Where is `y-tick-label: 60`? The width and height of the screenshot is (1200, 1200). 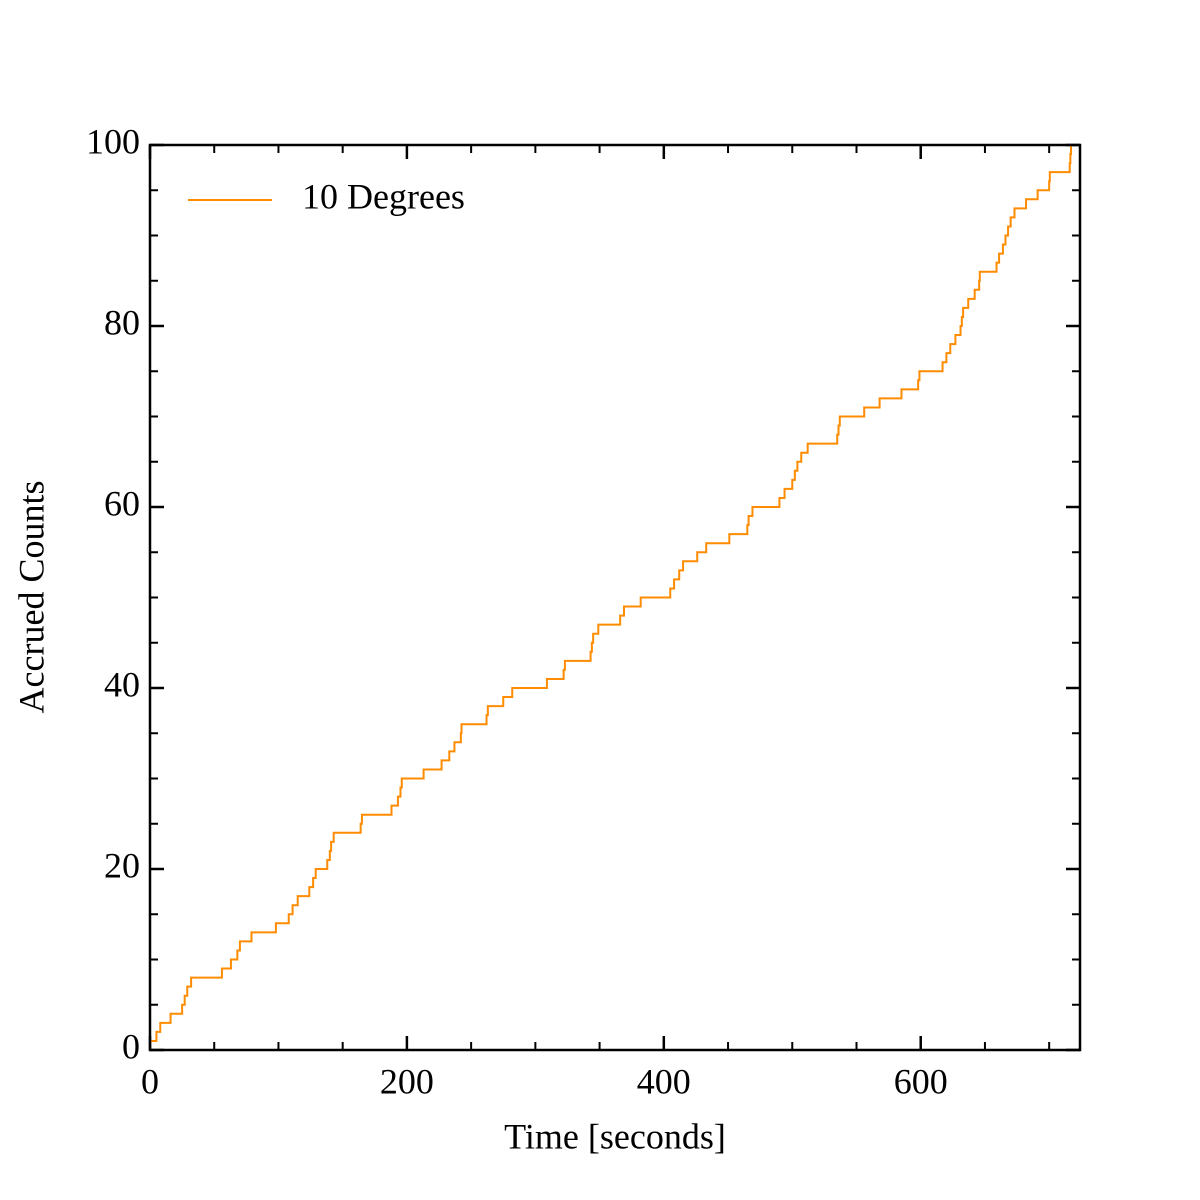 y-tick-label: 60 is located at coordinates (122, 503).